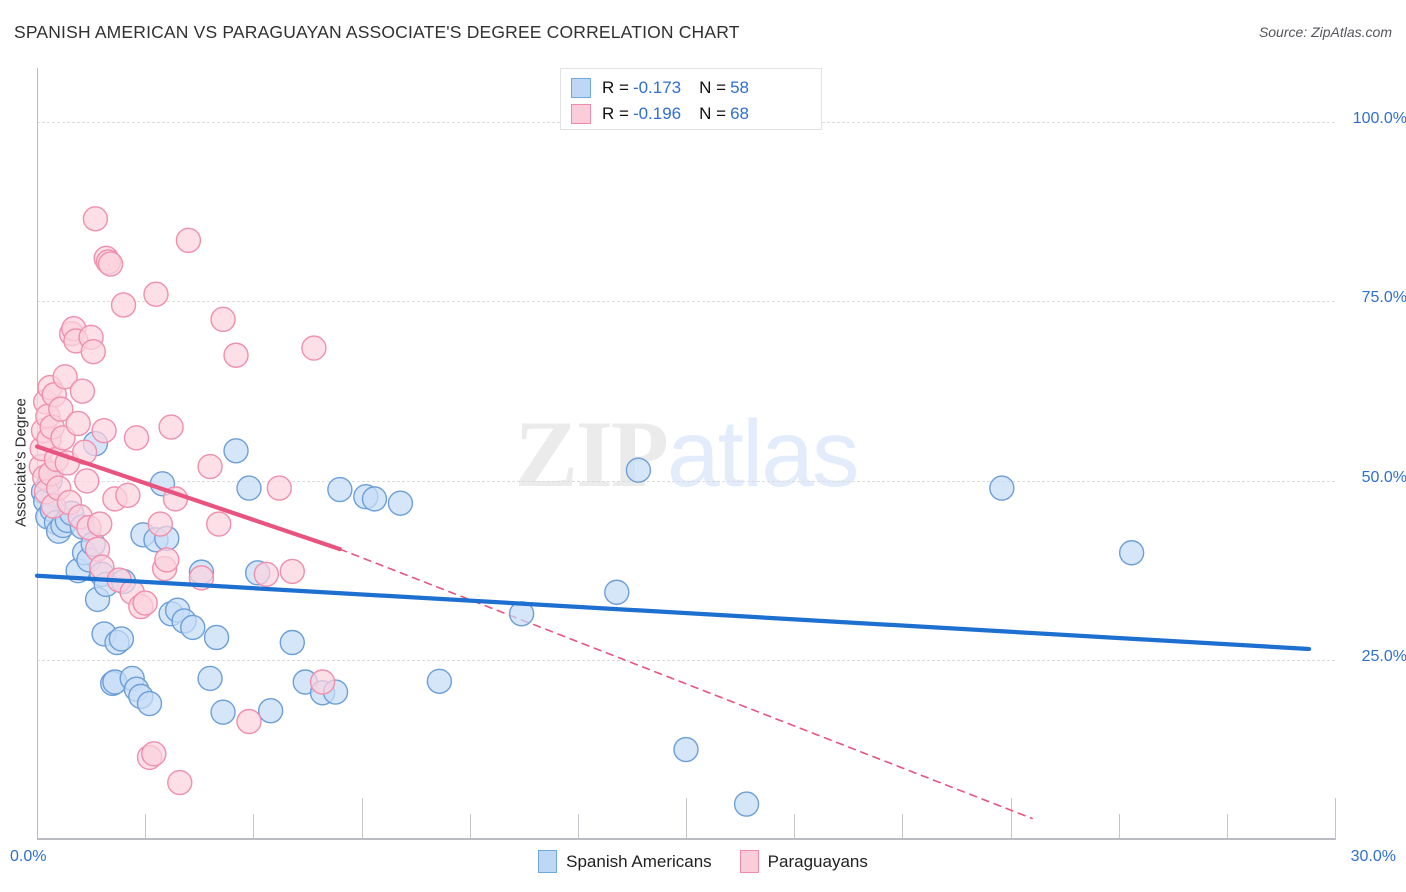 The image size is (1406, 892). Describe the element at coordinates (739, 113) in the screenshot. I see `legend-n-value-pink: 68` at that location.